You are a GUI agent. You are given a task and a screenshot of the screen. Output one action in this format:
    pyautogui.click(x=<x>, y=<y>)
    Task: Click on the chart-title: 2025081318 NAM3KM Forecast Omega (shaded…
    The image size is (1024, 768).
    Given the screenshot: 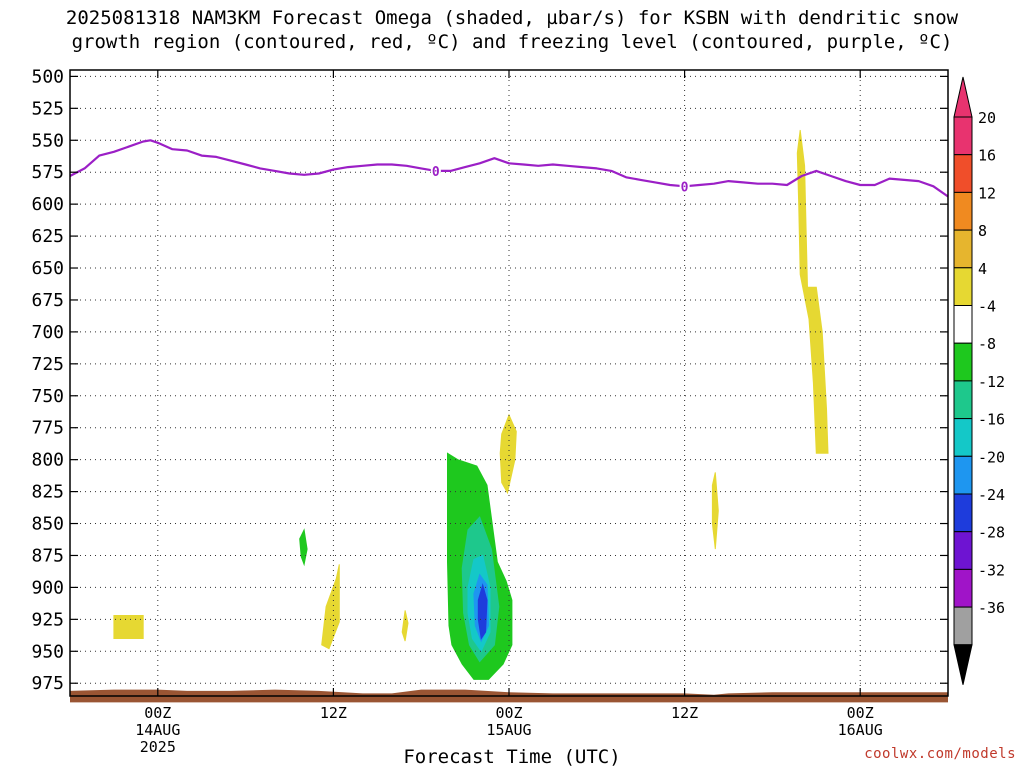 What is the action you would take?
    pyautogui.click(x=512, y=30)
    